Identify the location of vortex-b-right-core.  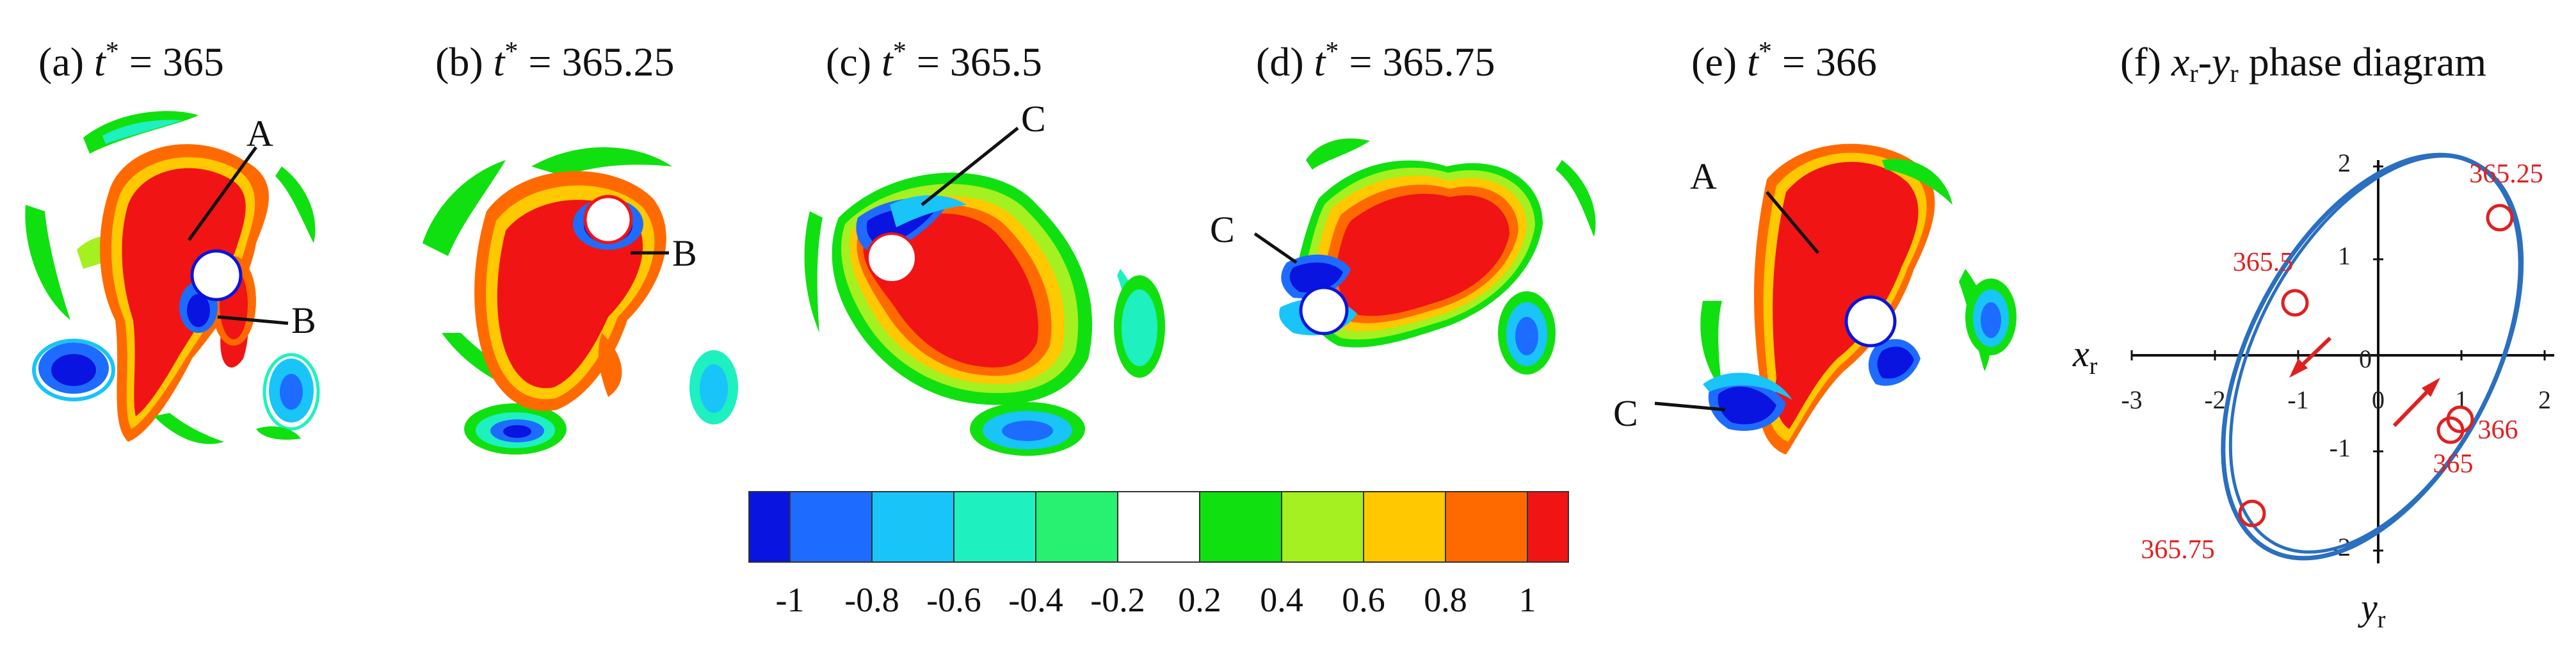
(714, 388).